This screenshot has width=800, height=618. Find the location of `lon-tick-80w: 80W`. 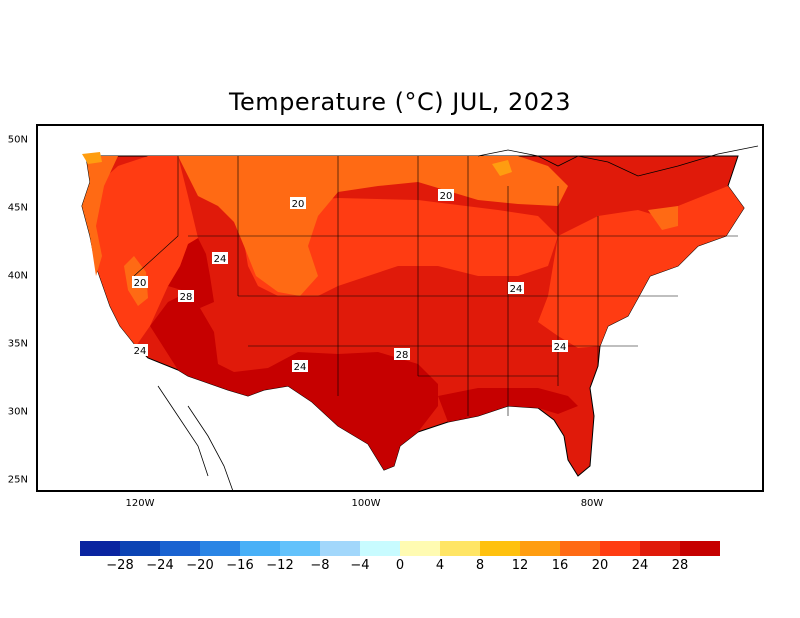

lon-tick-80w: 80W is located at coordinates (592, 503).